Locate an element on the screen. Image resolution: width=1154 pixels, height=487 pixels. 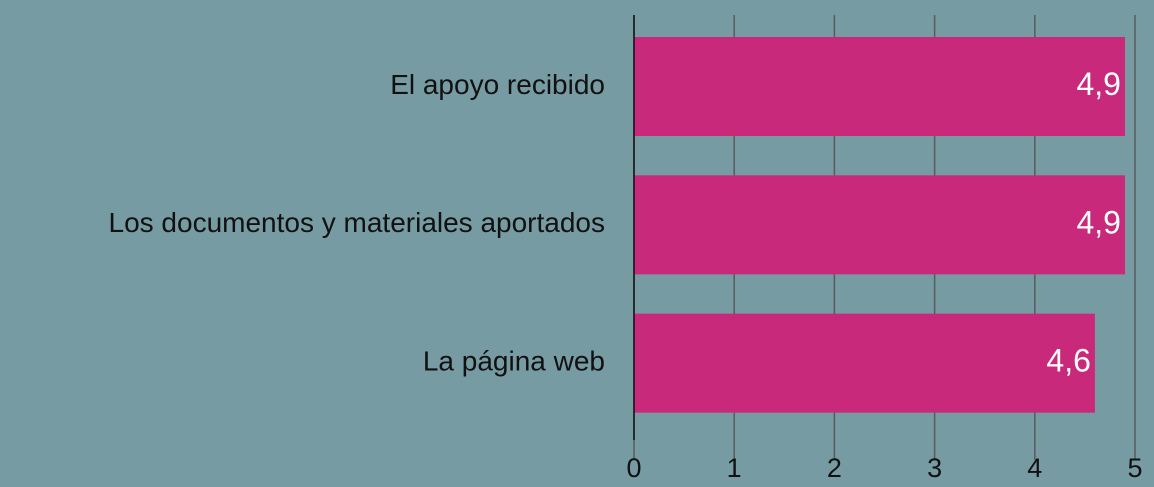
x-tick-label: 5 is located at coordinates (1134, 468).